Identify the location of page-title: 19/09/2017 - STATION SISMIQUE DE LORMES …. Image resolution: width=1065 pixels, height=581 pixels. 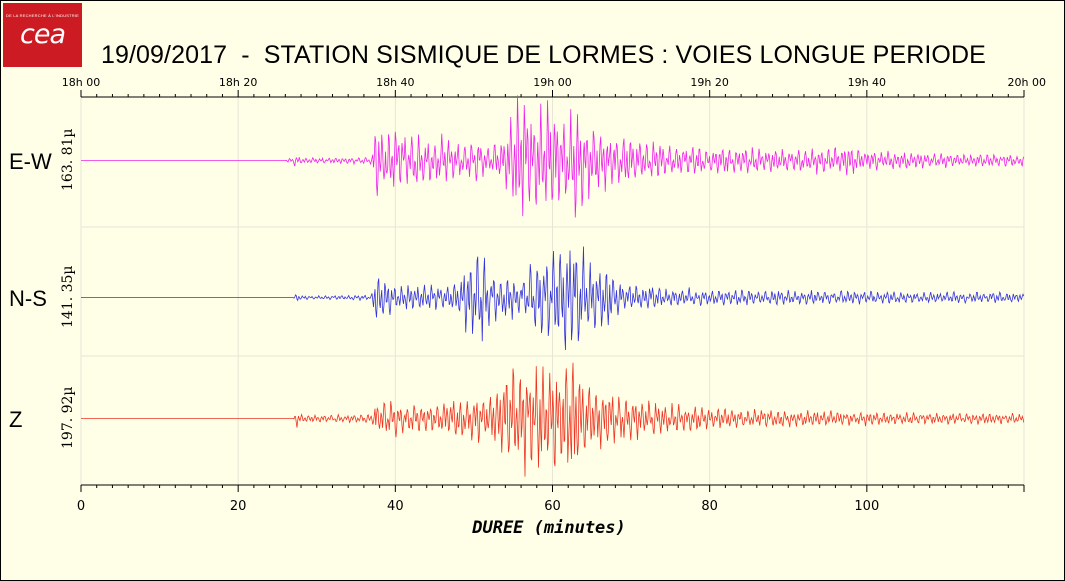
(543, 55).